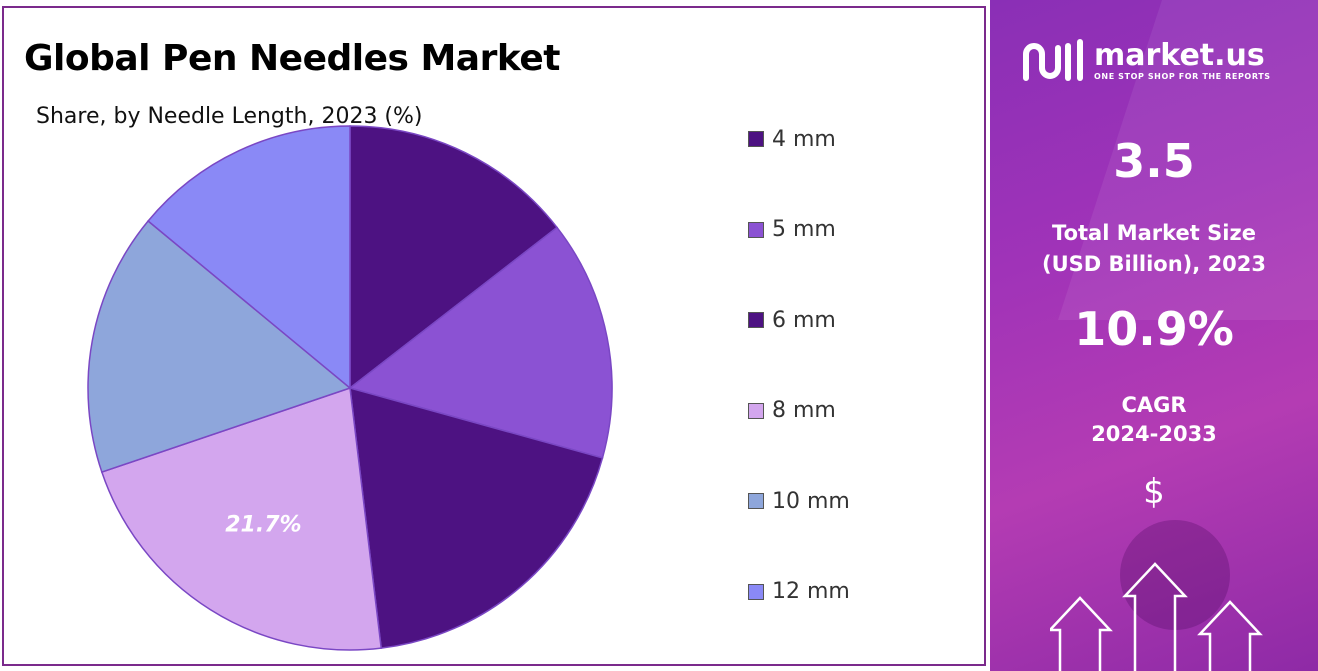 The width and height of the screenshot is (1318, 671). I want to click on pie-slice-5-mm, so click(480, 342).